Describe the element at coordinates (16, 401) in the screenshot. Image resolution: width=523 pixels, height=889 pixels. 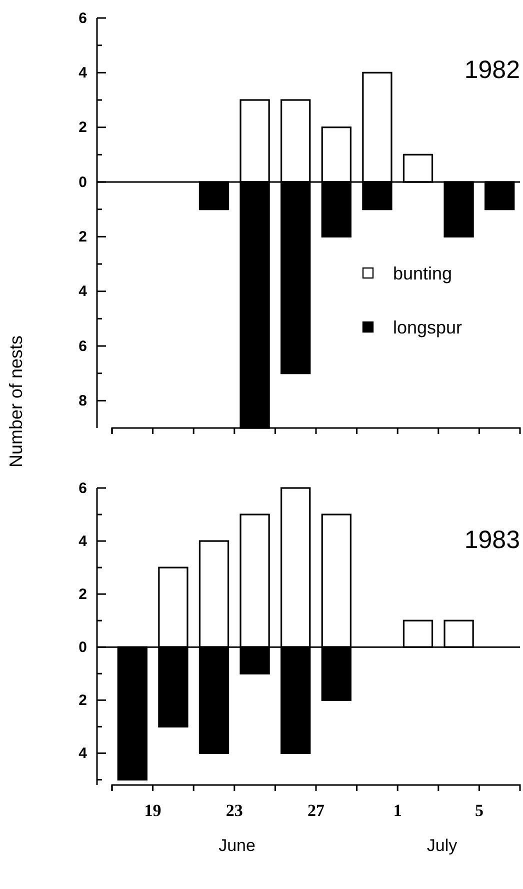
I see `y-axis-title: Number of nests` at that location.